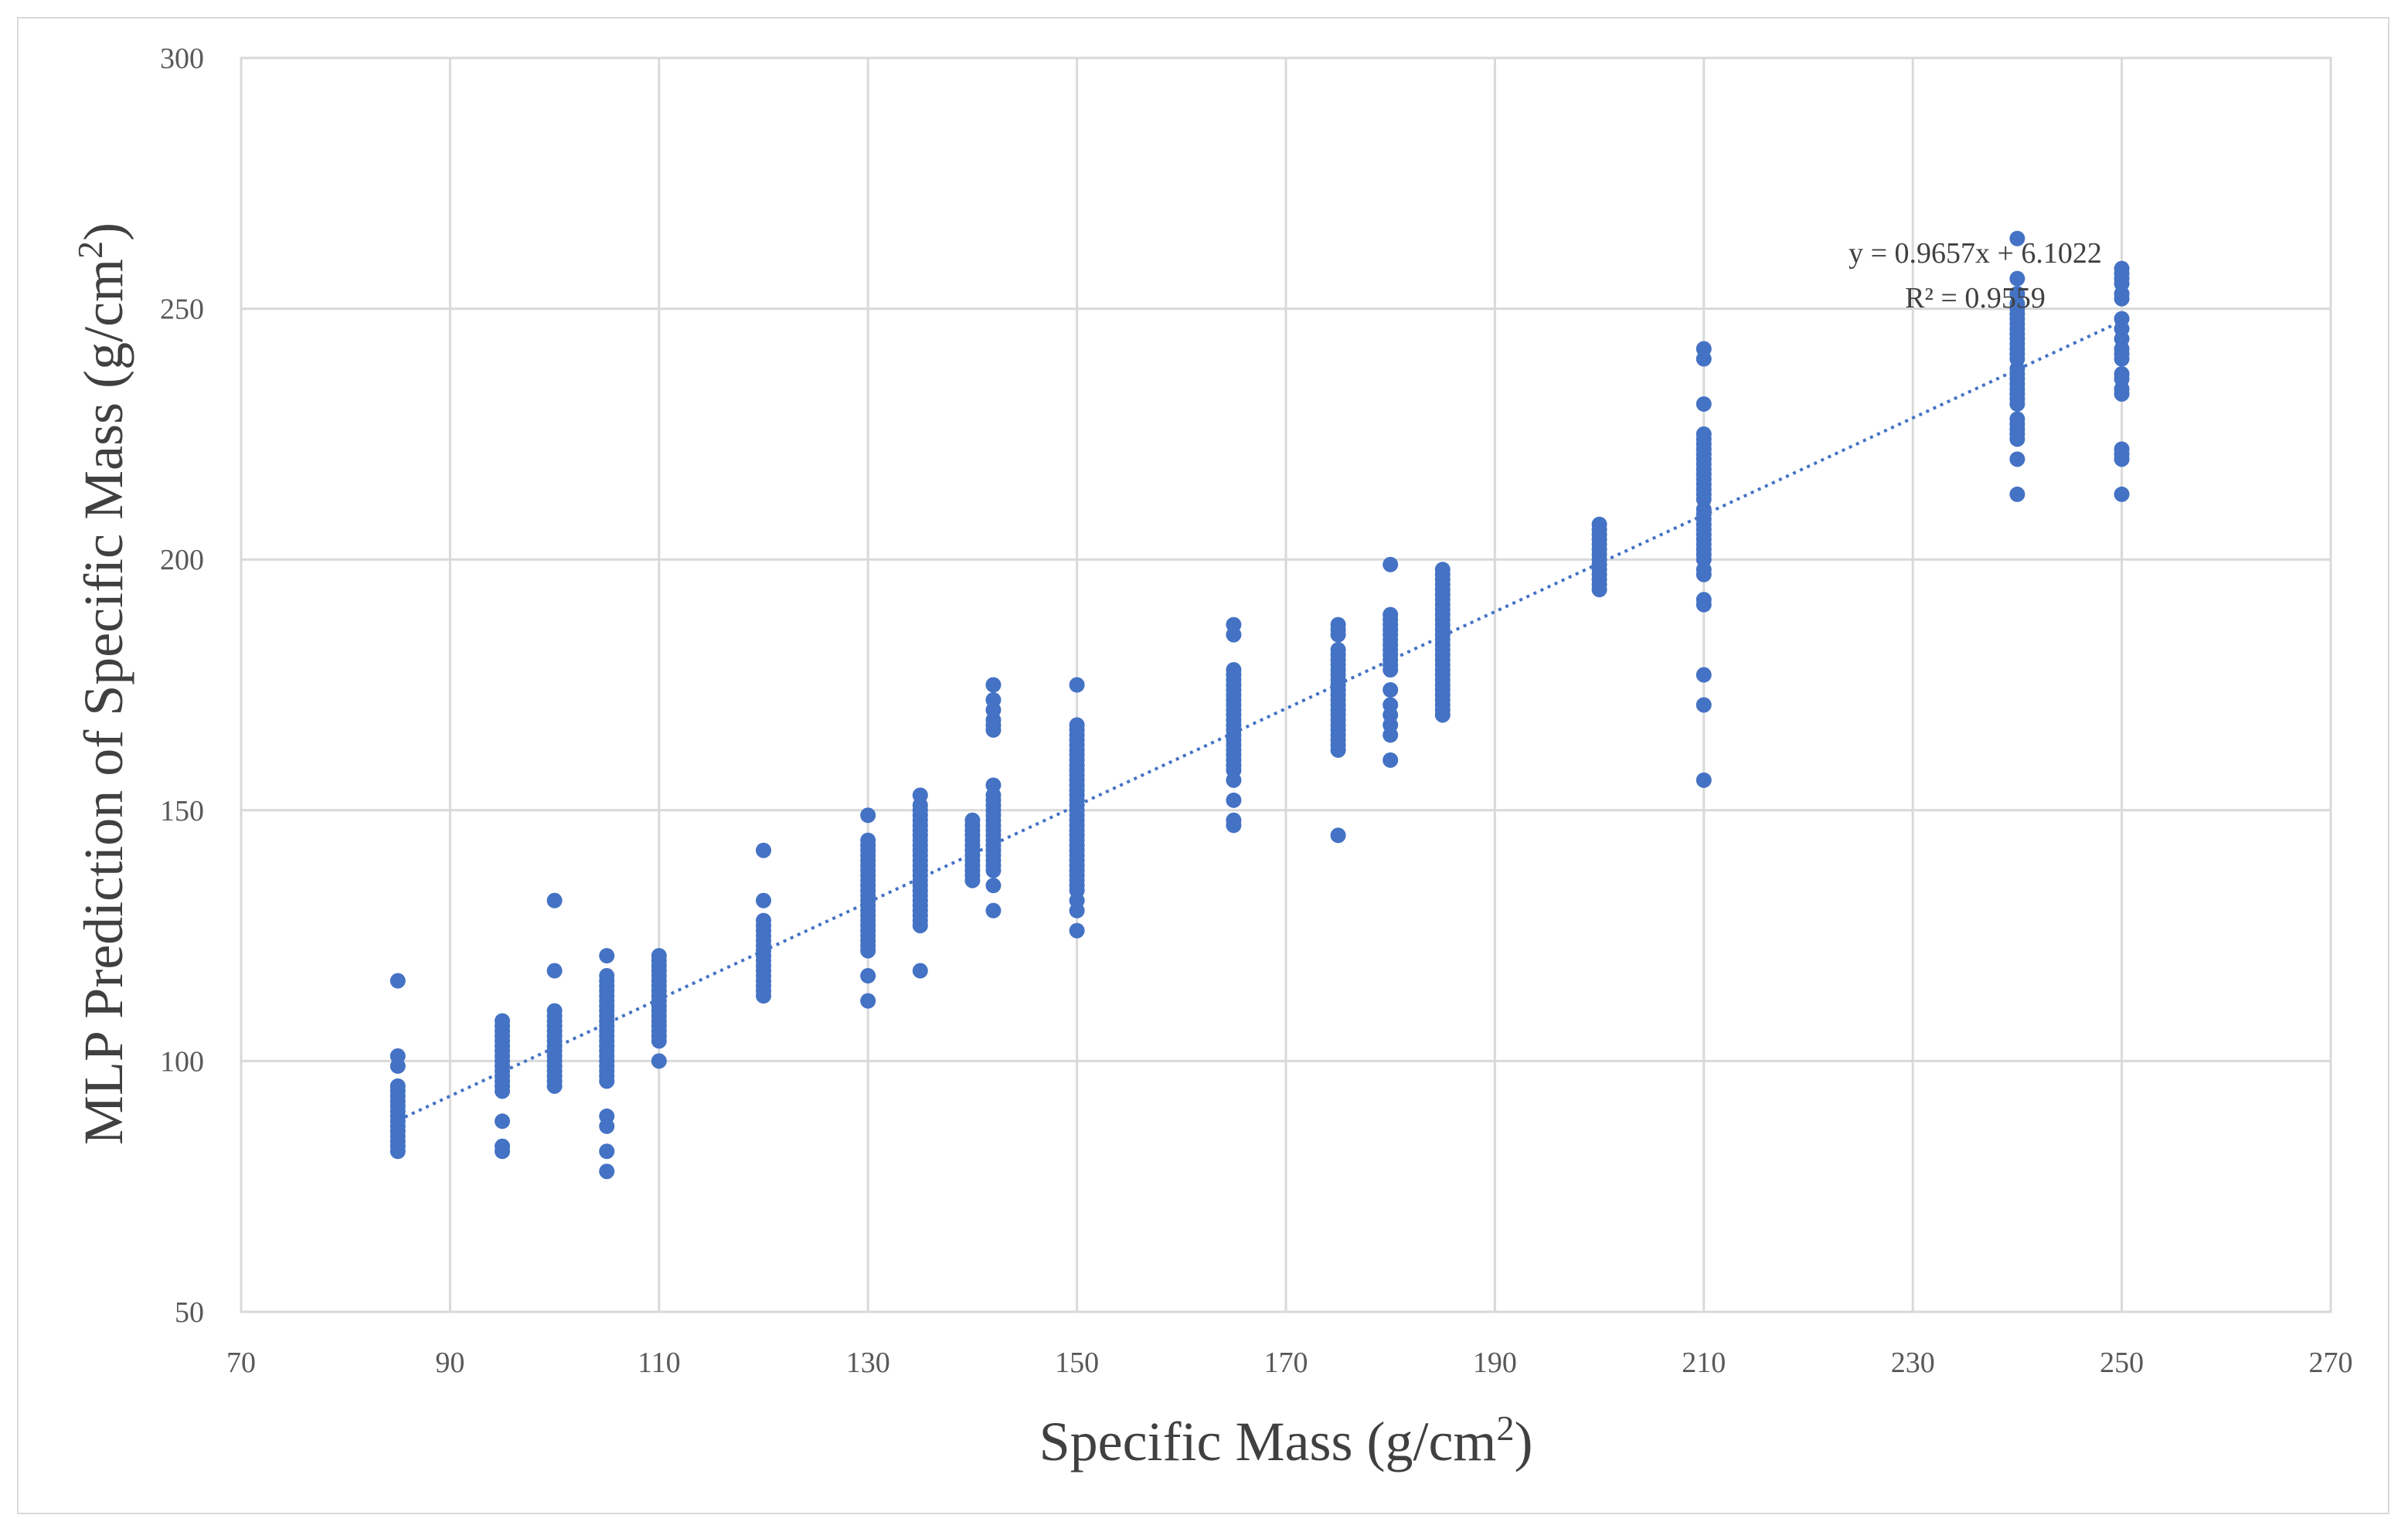  What do you see at coordinates (241, 1363) in the screenshot?
I see `x-tick-label: 70` at bounding box center [241, 1363].